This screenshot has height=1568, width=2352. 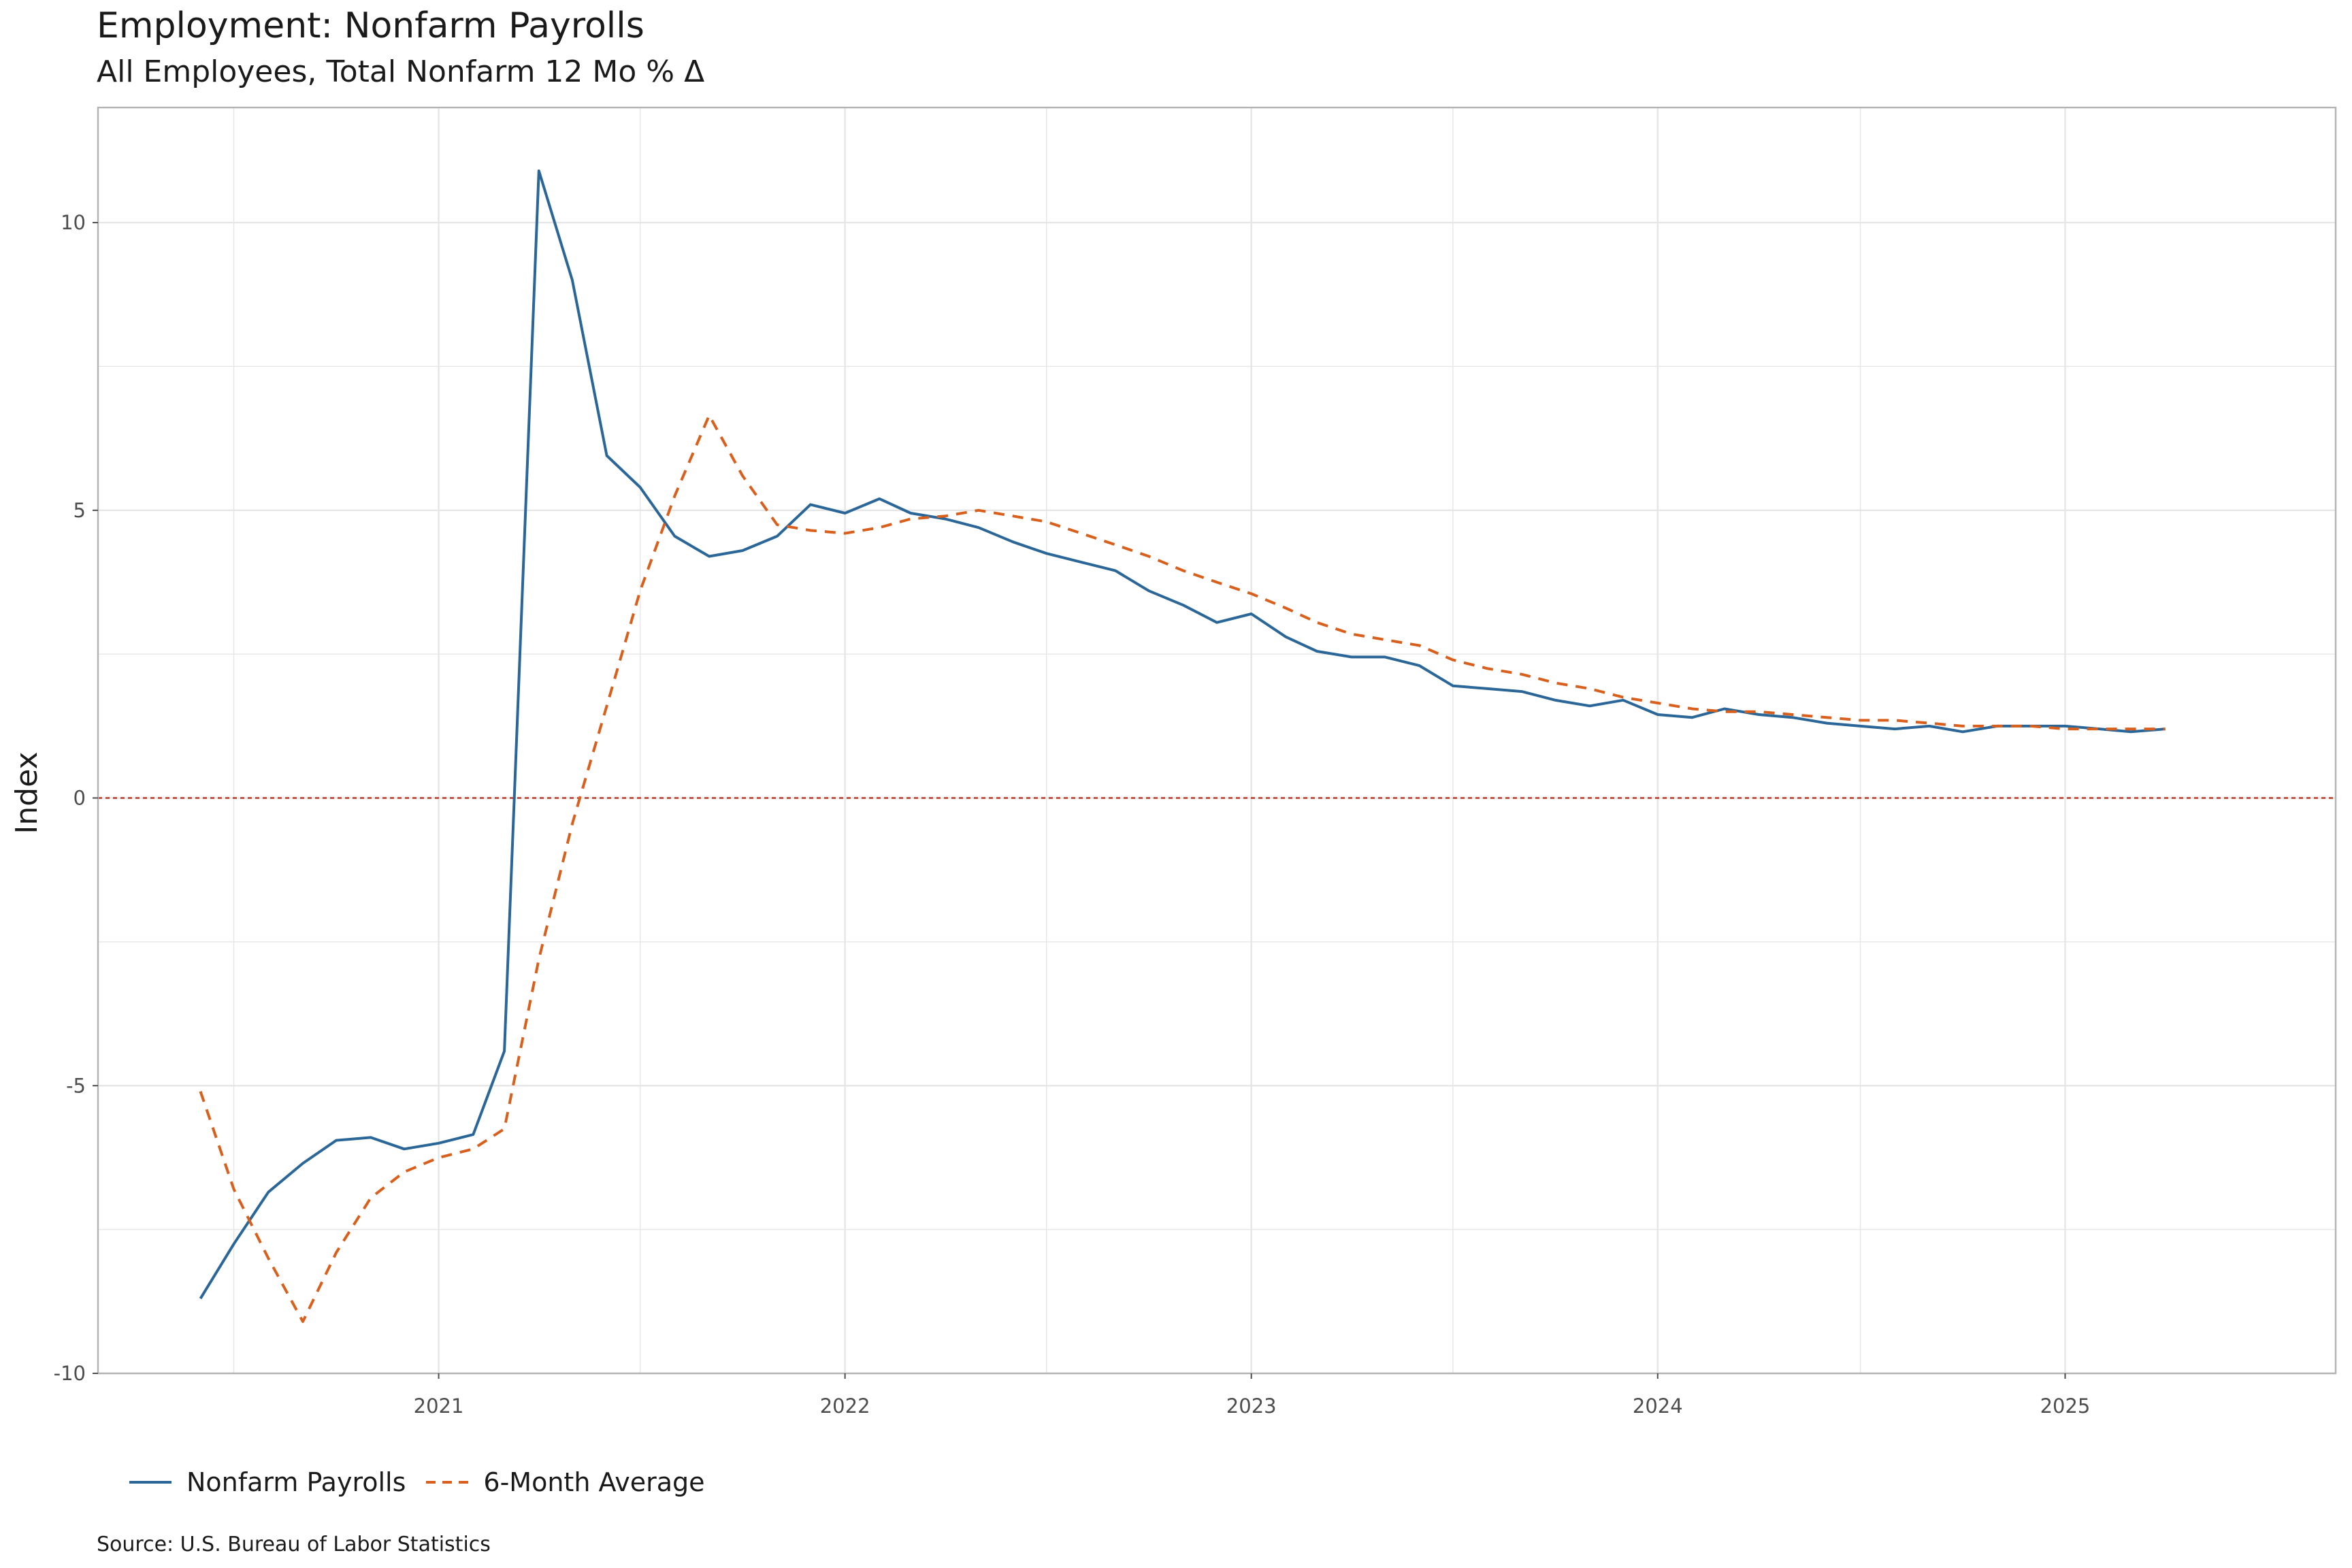 I want to click on y-tick-label: 5, so click(x=80, y=511).